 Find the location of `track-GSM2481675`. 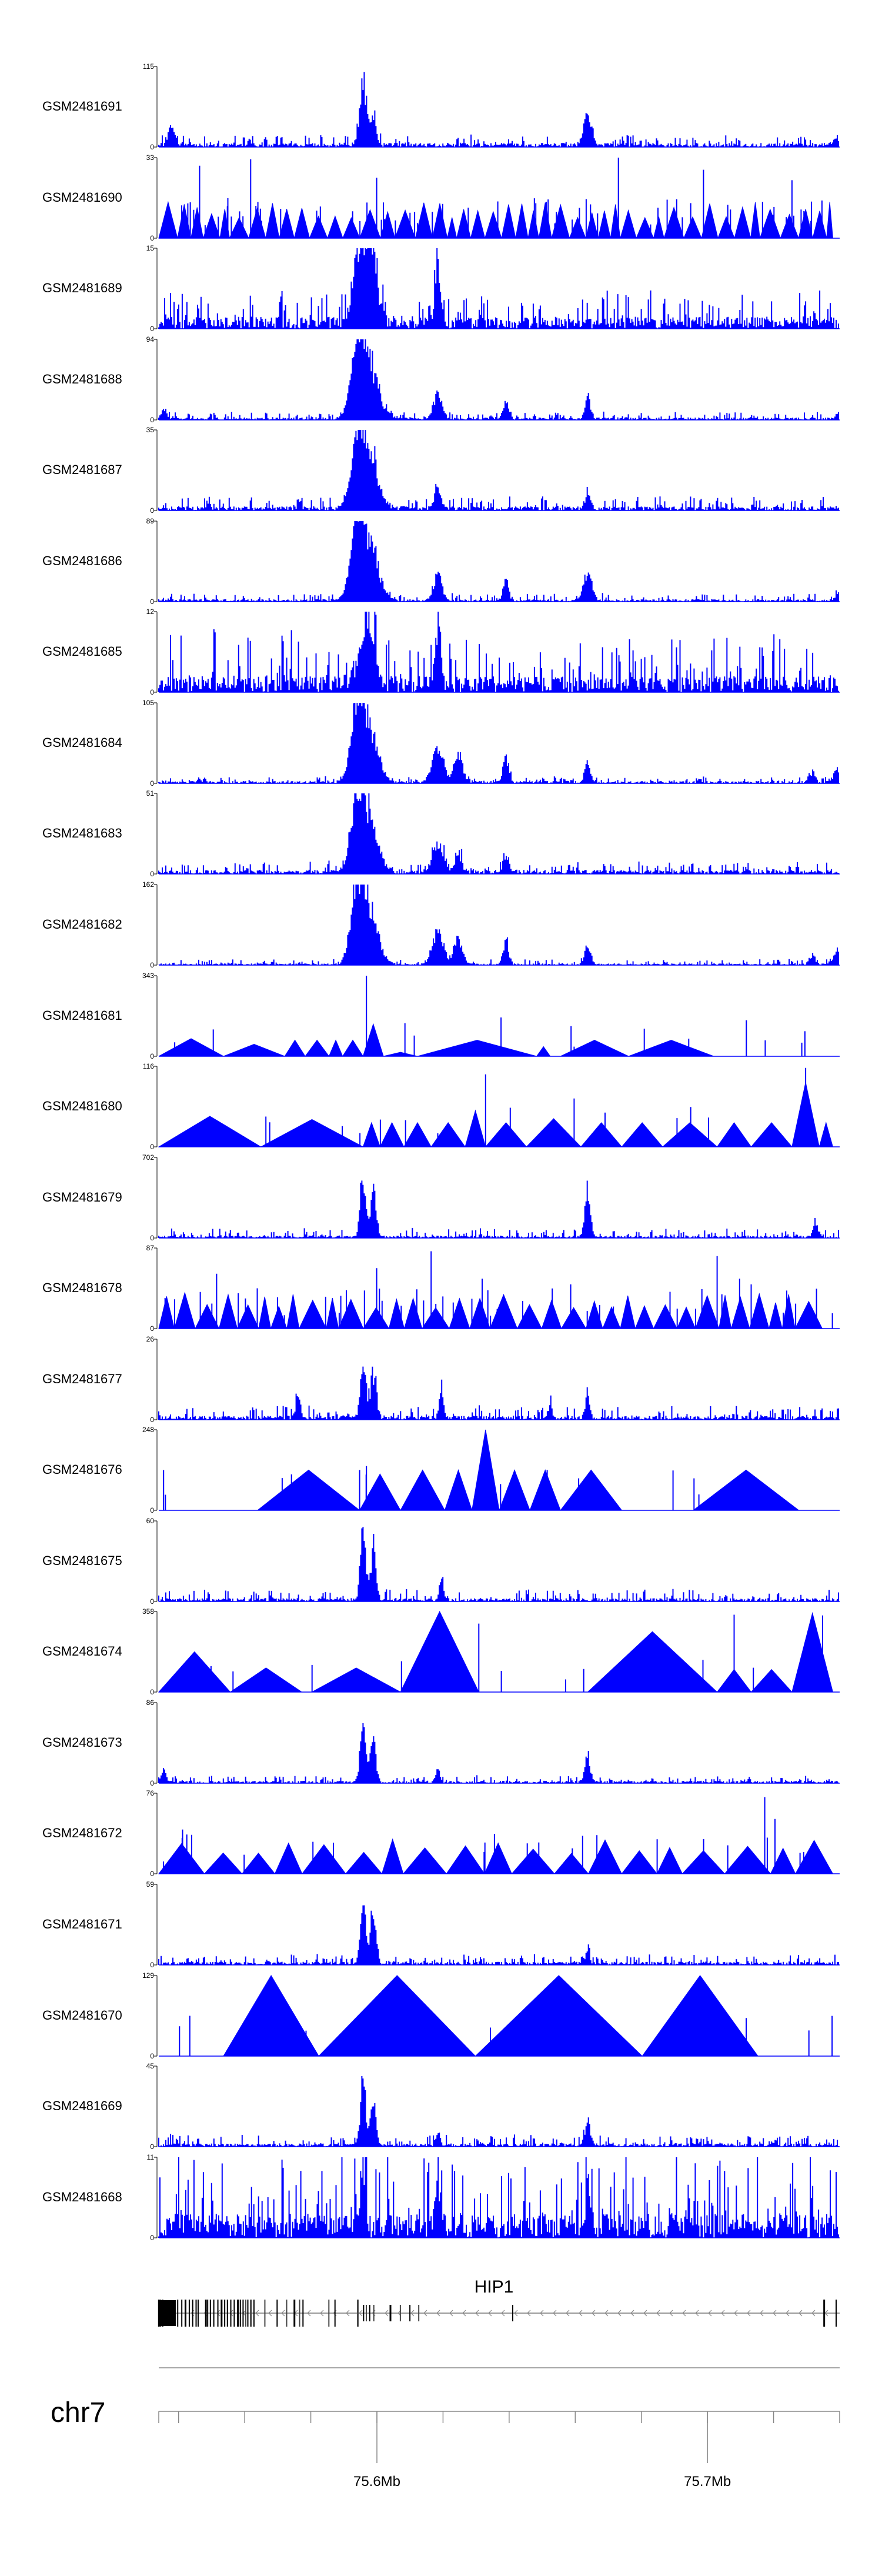

track-GSM2481675 is located at coordinates (497, 1561).